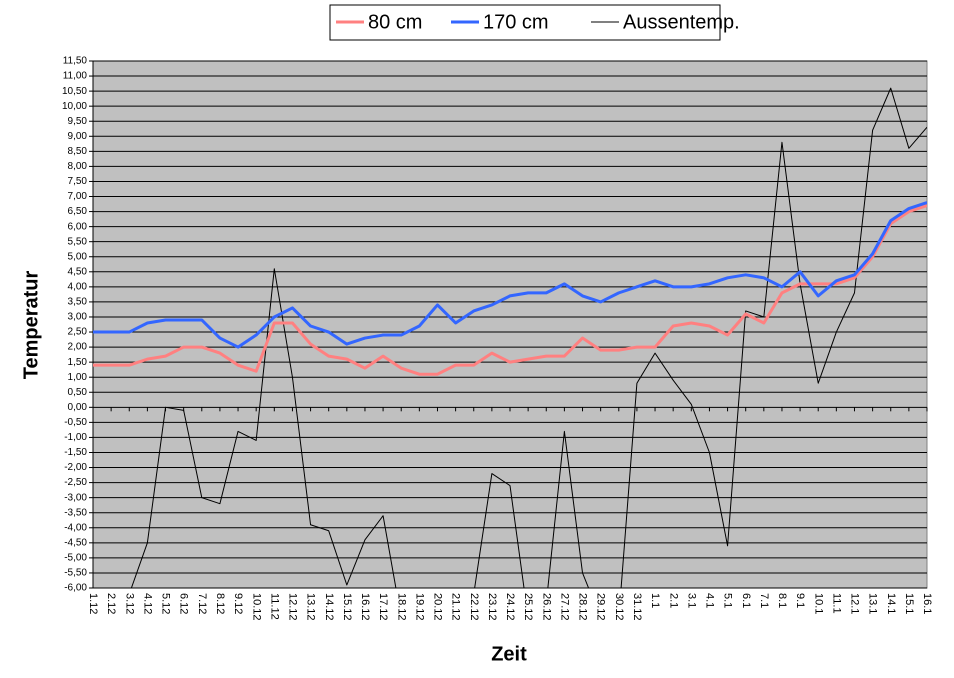 Image resolution: width=954 pixels, height=678 pixels. What do you see at coordinates (509, 654) in the screenshot?
I see `x-axis-title: Zeit` at bounding box center [509, 654].